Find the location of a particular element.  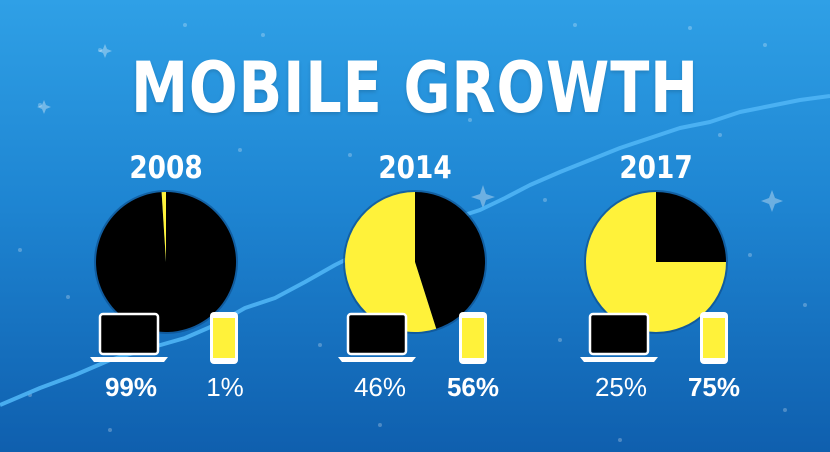

mobile-share-label: 75% is located at coordinates (714, 387).